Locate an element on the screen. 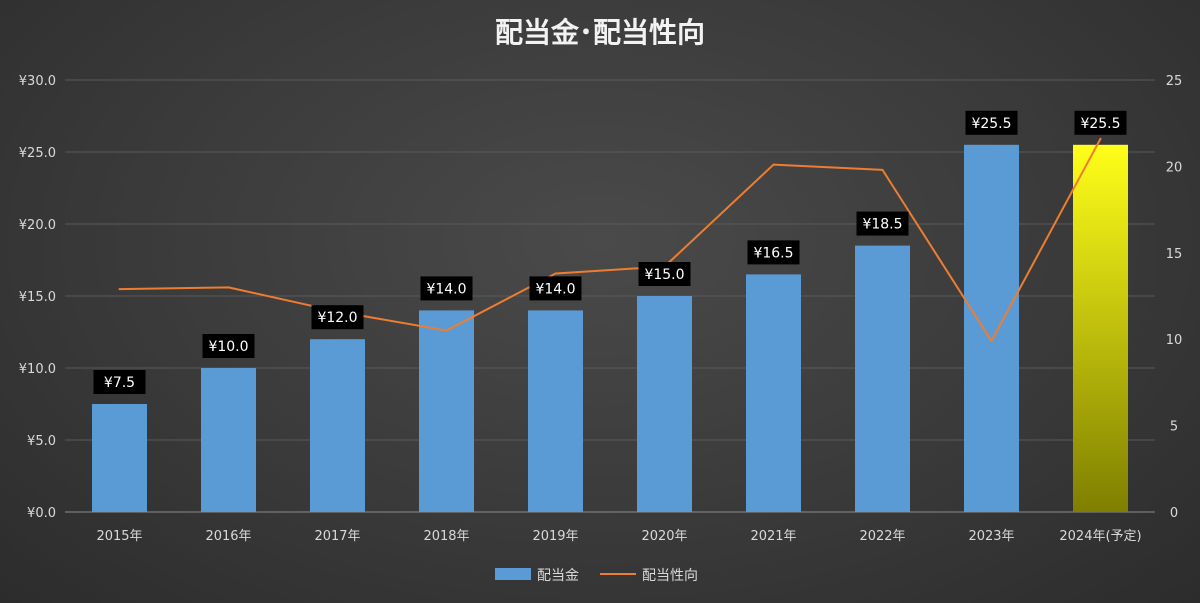 Image resolution: width=1200 pixels, height=603 pixels. data-label: ¥18.5 is located at coordinates (882, 225).